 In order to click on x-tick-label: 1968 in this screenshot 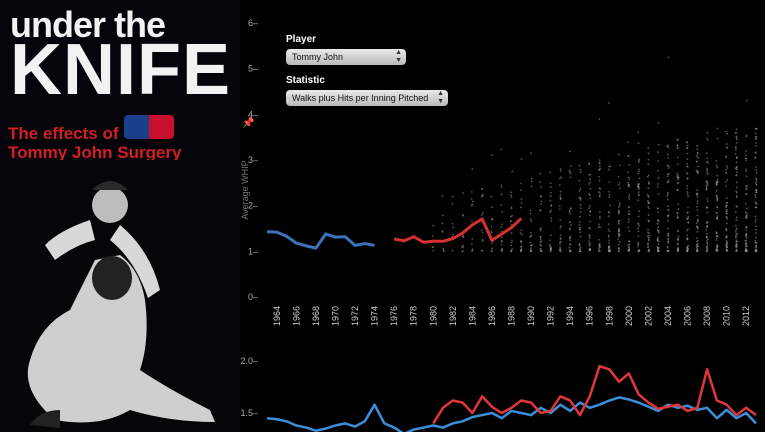, I will do `click(316, 316)`.